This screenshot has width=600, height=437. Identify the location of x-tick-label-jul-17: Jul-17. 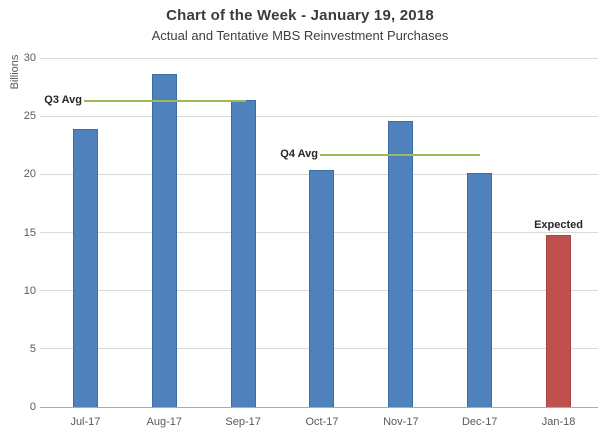
(85, 422).